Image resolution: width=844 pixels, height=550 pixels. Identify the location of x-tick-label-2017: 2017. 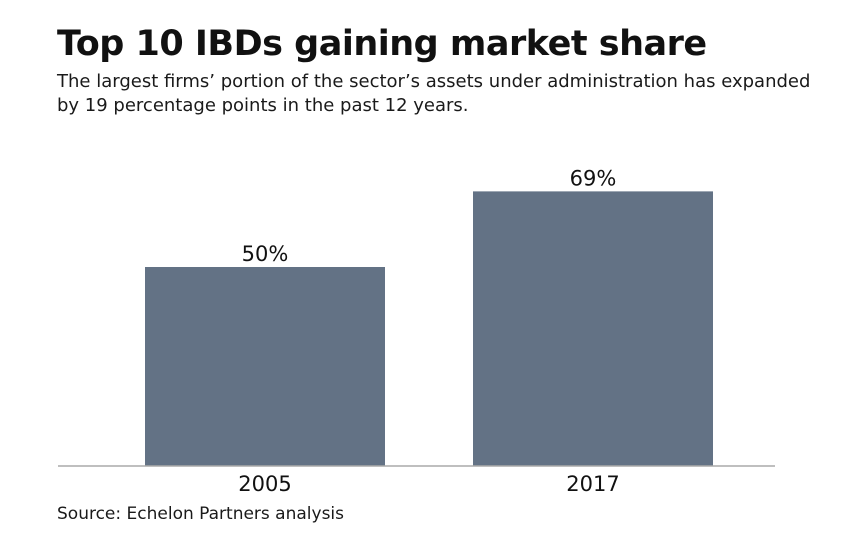
(592, 484).